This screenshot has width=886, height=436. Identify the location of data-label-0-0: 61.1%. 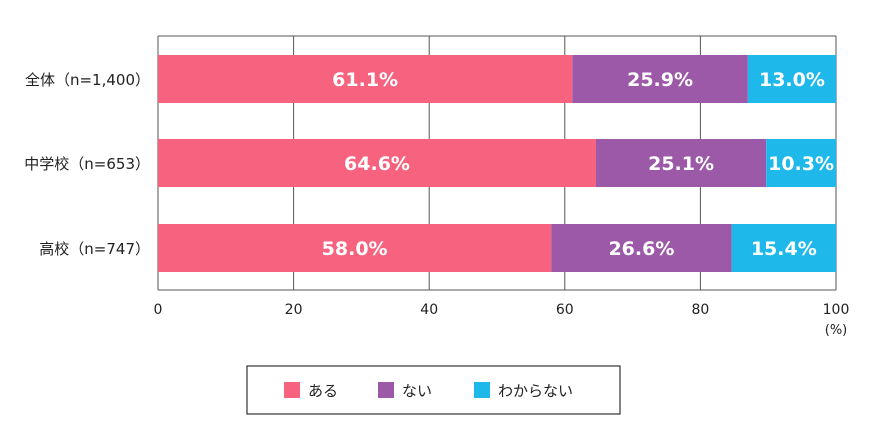
(365, 80).